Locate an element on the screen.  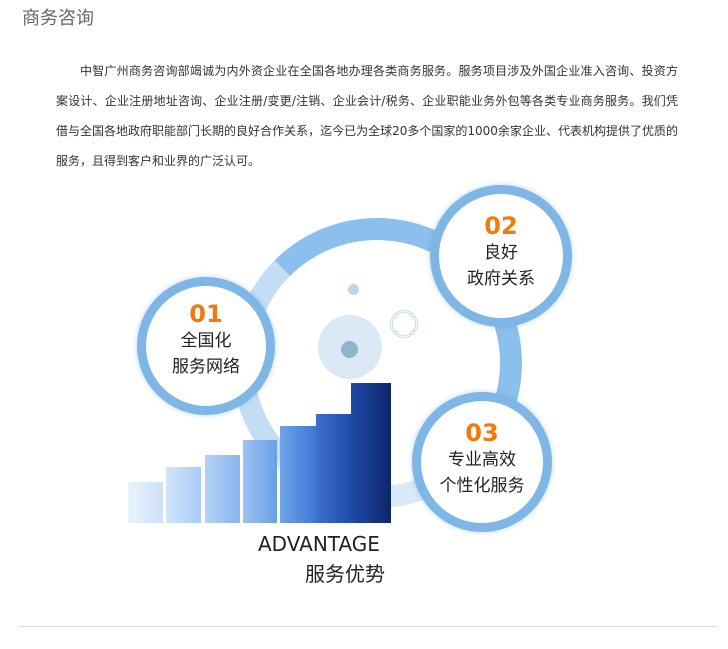
bottom-divider is located at coordinates (368, 626).